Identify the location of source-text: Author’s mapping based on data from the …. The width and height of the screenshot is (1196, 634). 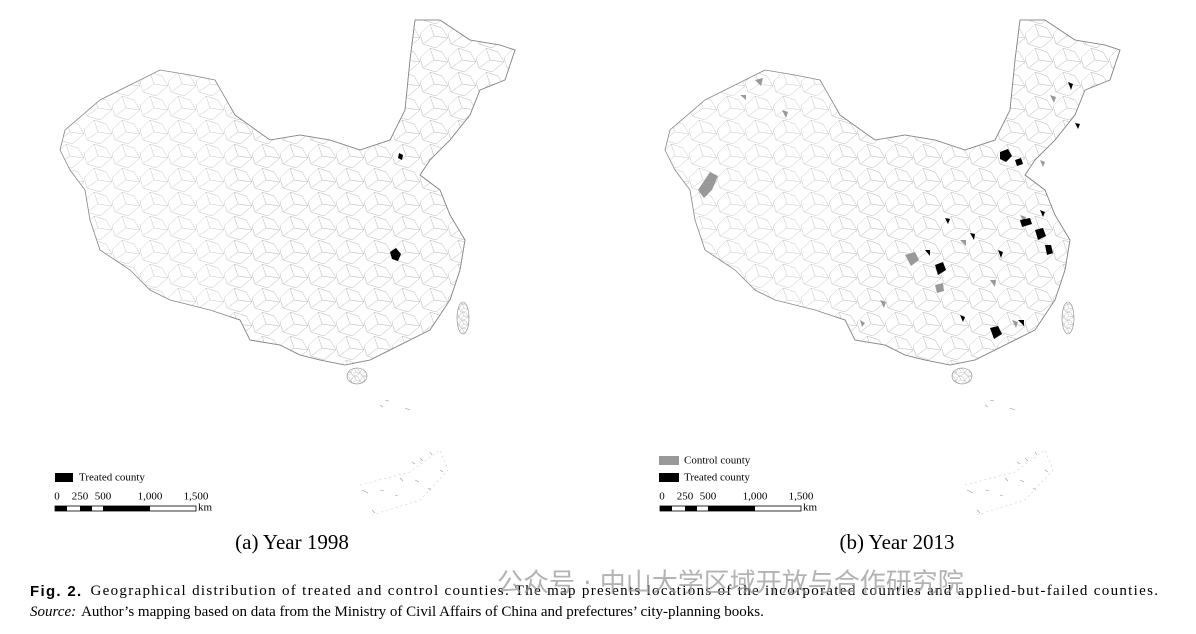
(422, 612).